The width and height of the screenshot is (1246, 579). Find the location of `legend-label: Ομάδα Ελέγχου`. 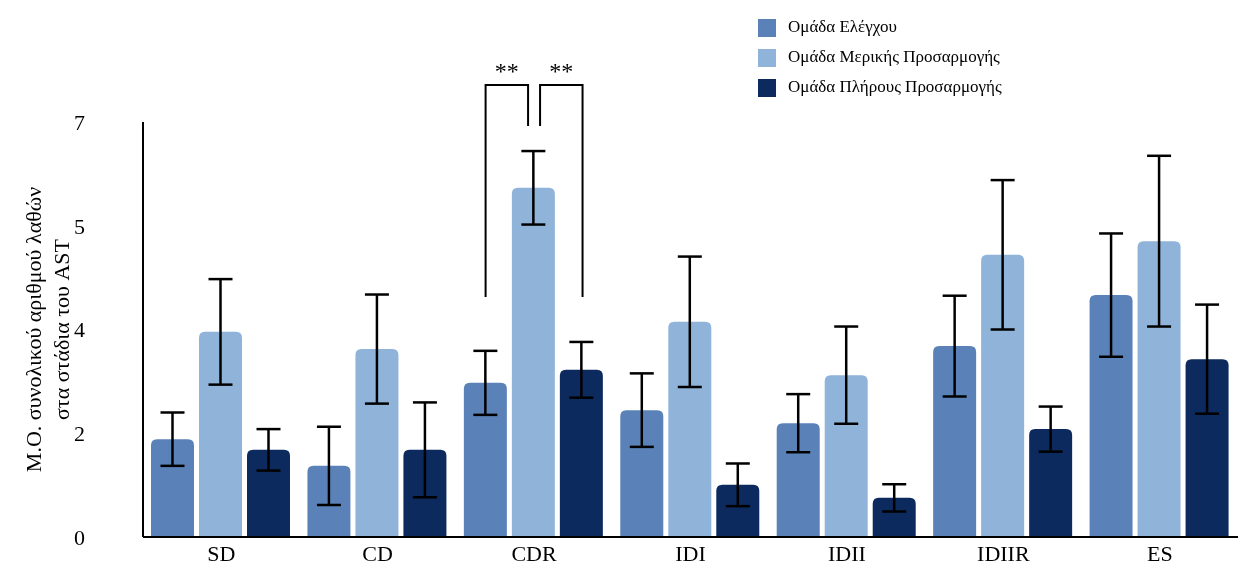

legend-label: Ομάδα Ελέγχου is located at coordinates (842, 26).